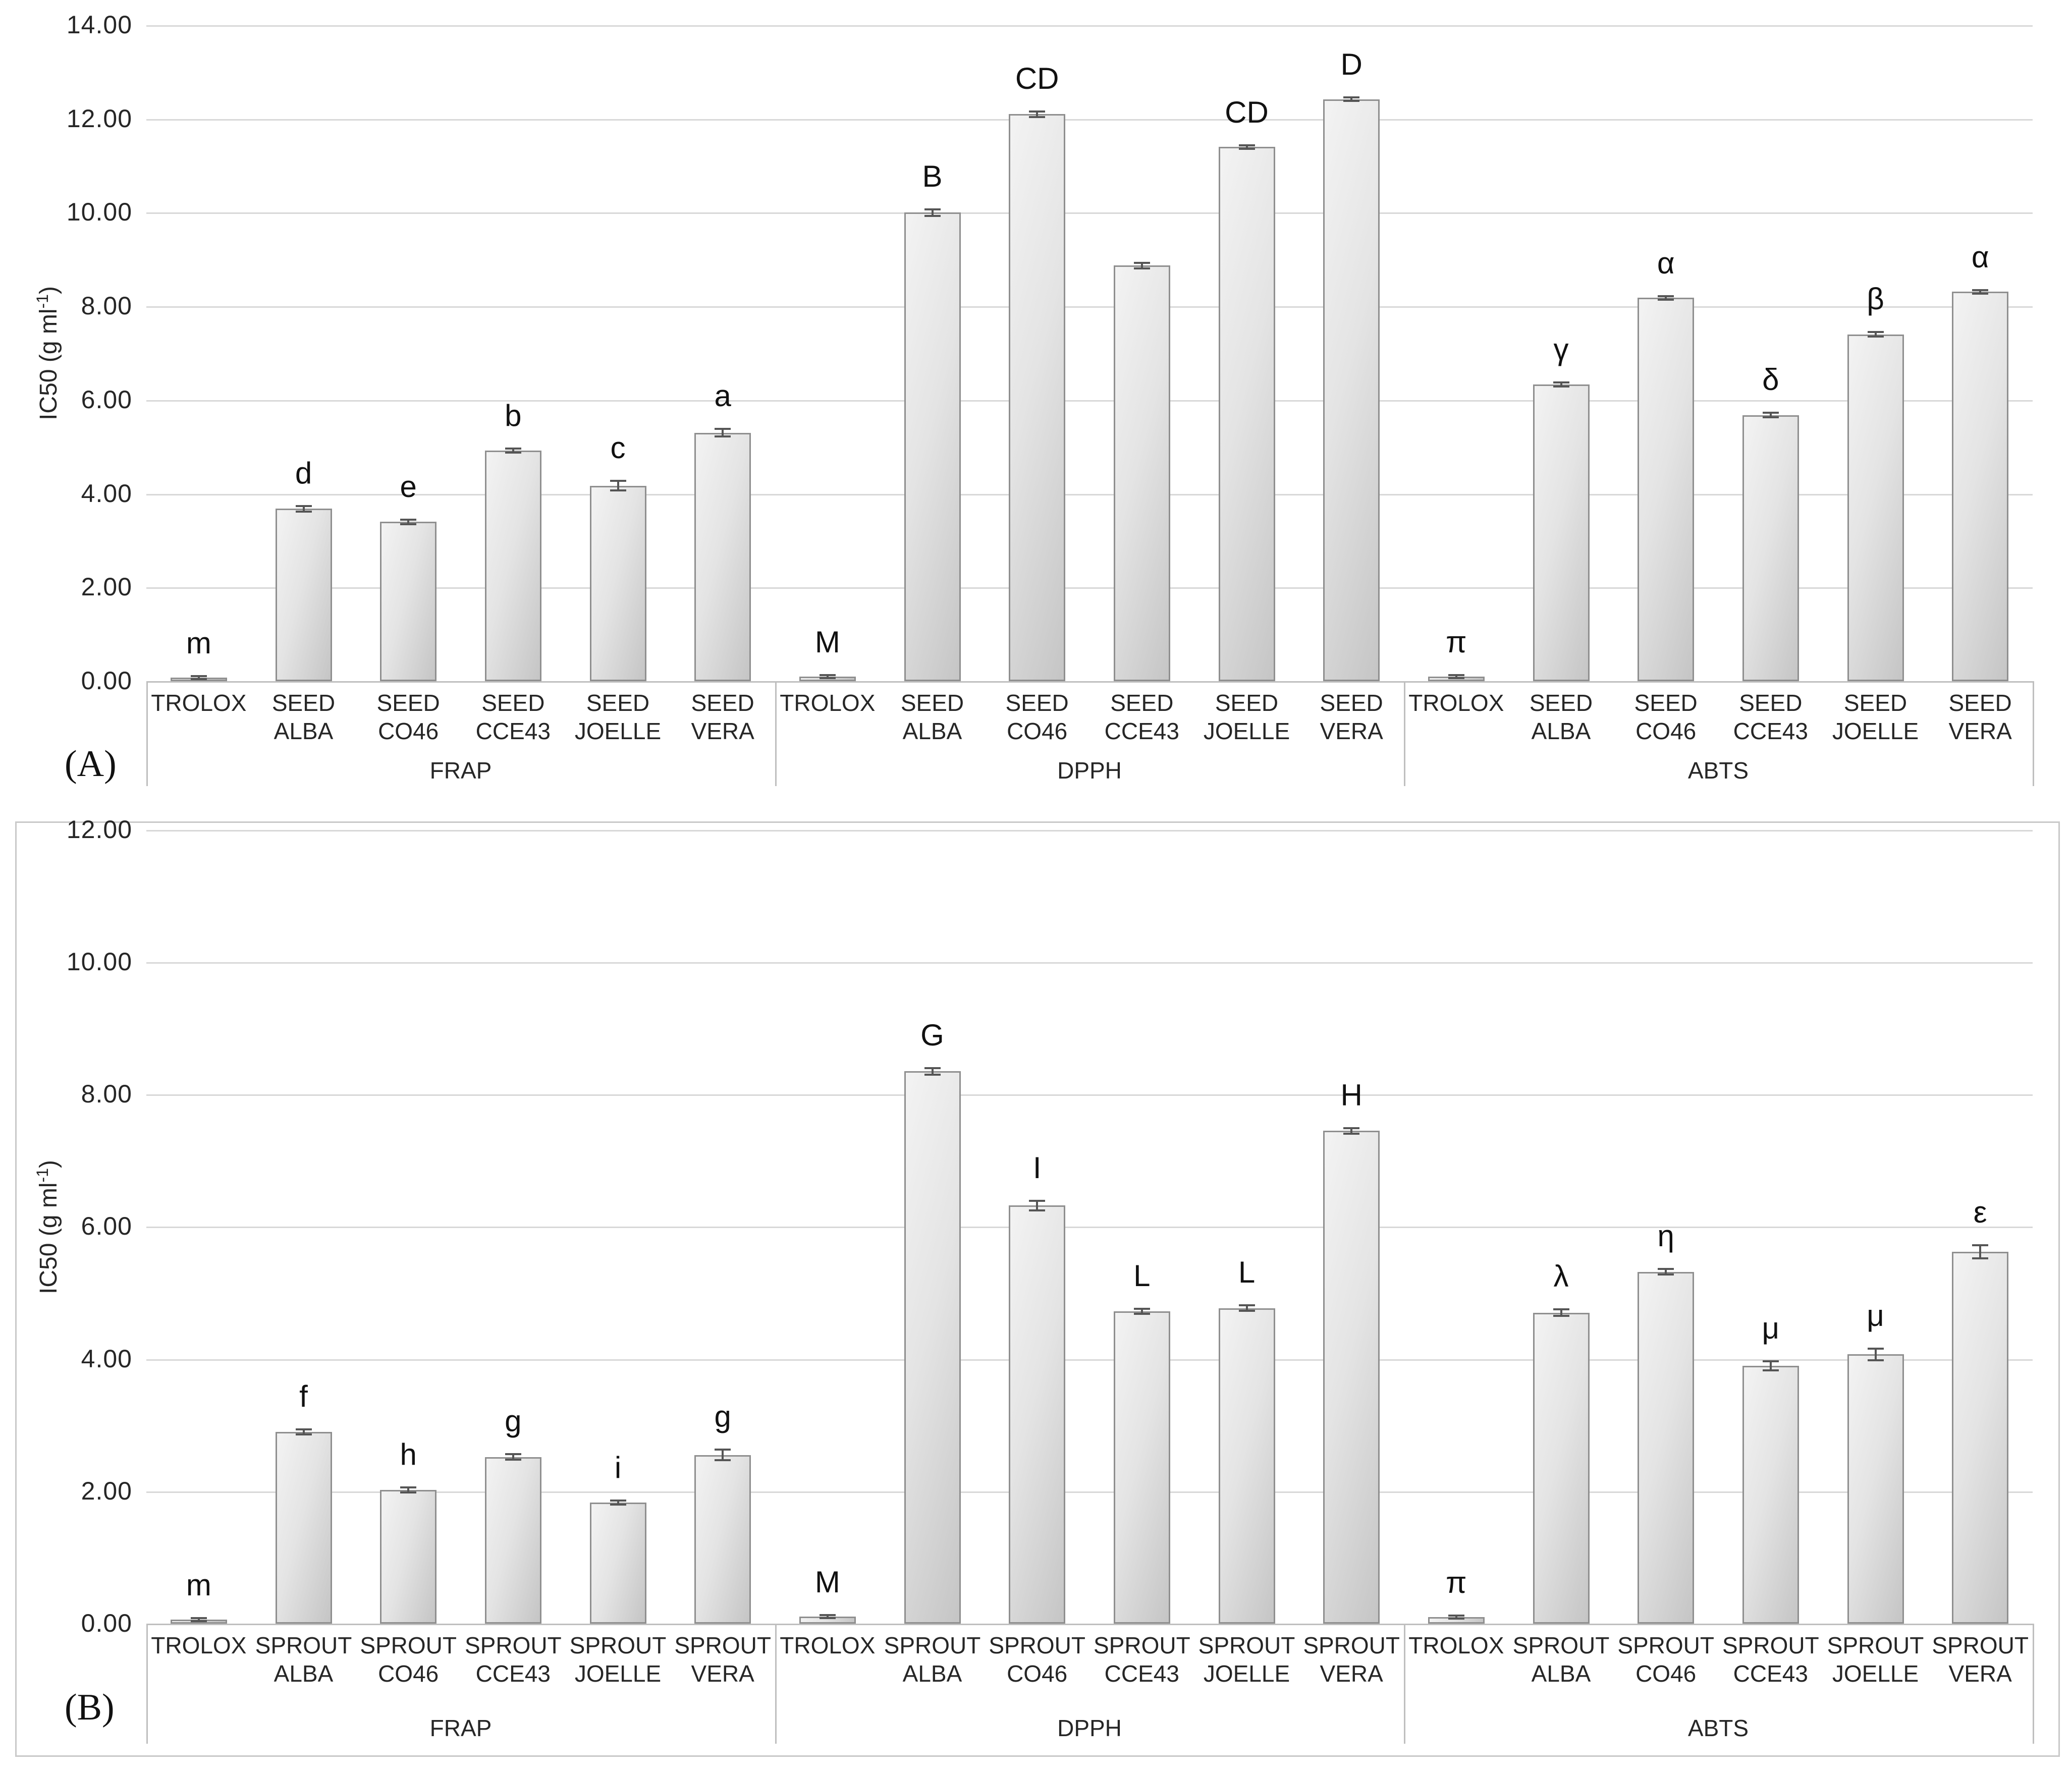 This screenshot has height=1774, width=2072. I want to click on bar-DPPH-SEED-ALBA, so click(932, 446).